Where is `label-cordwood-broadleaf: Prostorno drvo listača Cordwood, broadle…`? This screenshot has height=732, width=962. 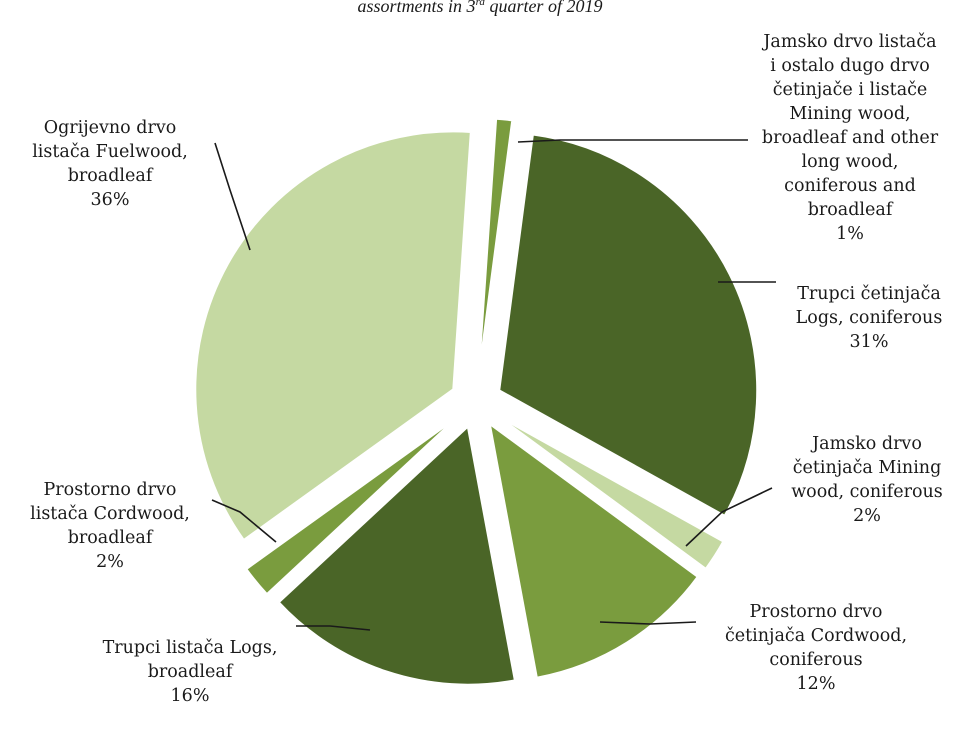
label-cordwood-broadleaf: Prostorno drvo listača Cordwood, broadle… is located at coordinates (110, 526).